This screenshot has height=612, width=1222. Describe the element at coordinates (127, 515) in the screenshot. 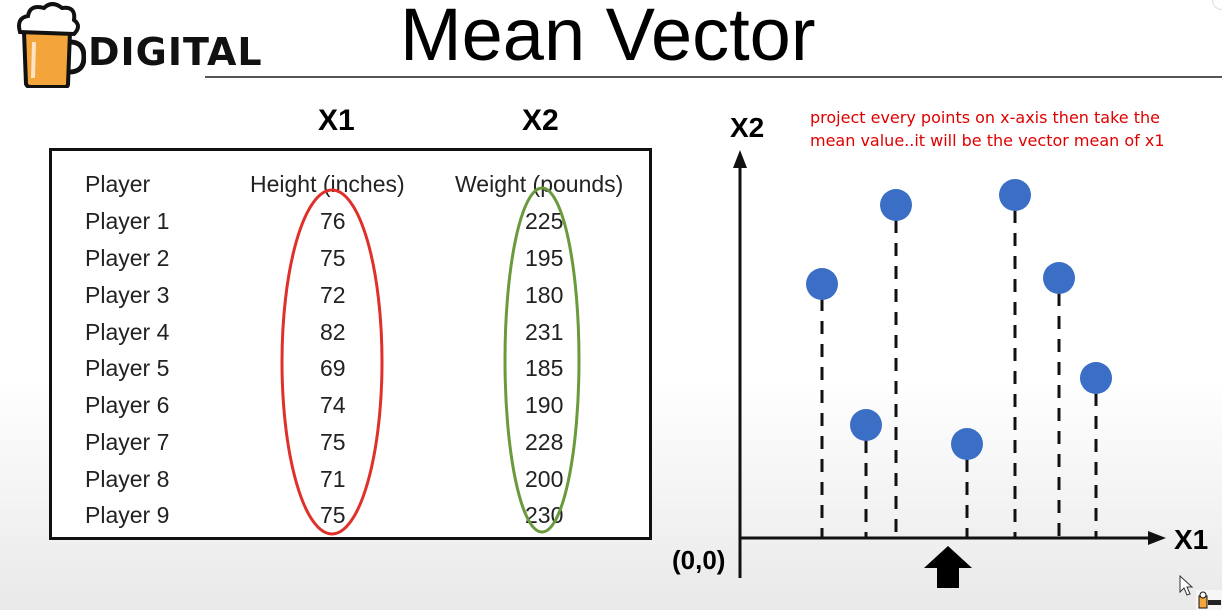

I see `table-cell-player: Player 9` at that location.